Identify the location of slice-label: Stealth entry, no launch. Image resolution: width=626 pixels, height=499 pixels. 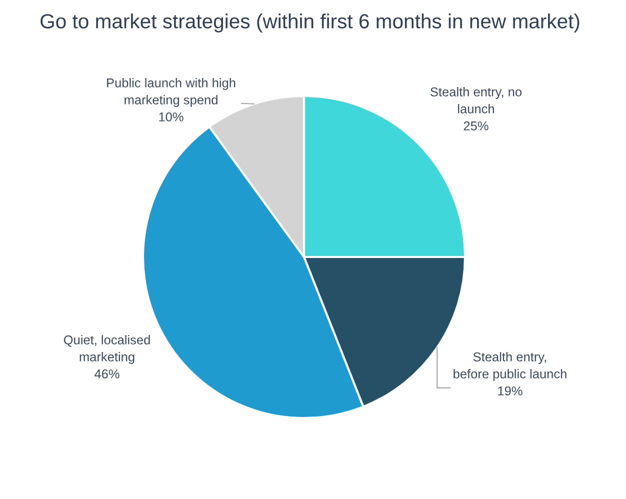
(476, 100).